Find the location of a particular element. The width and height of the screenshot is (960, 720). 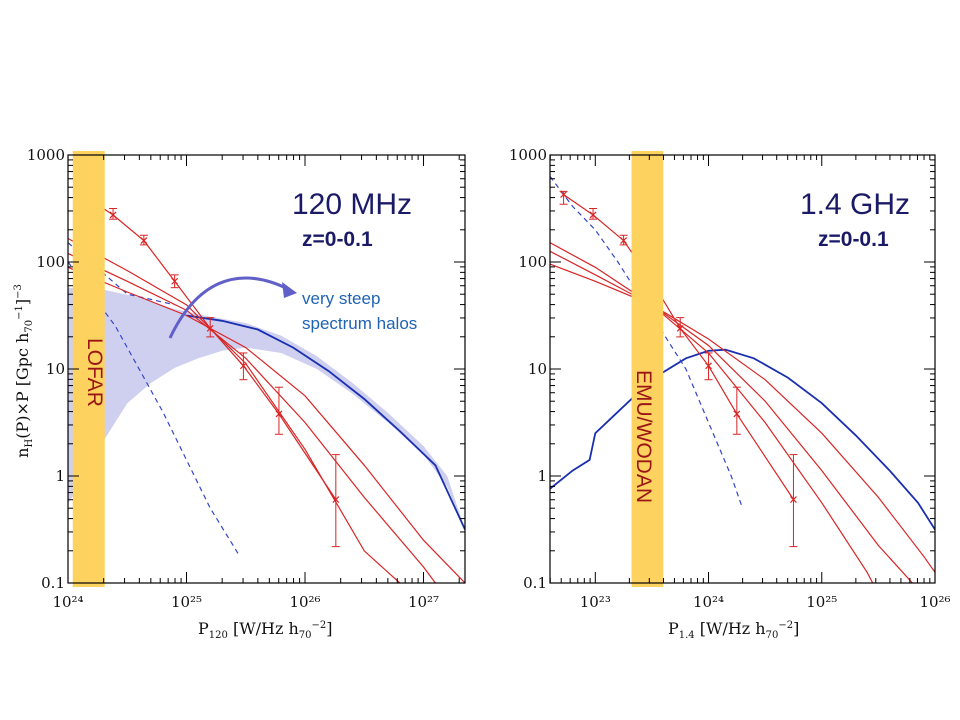

left-y-axis-label: nH(P)×P [Gpc h70−1]−3 is located at coordinates (24, 371).